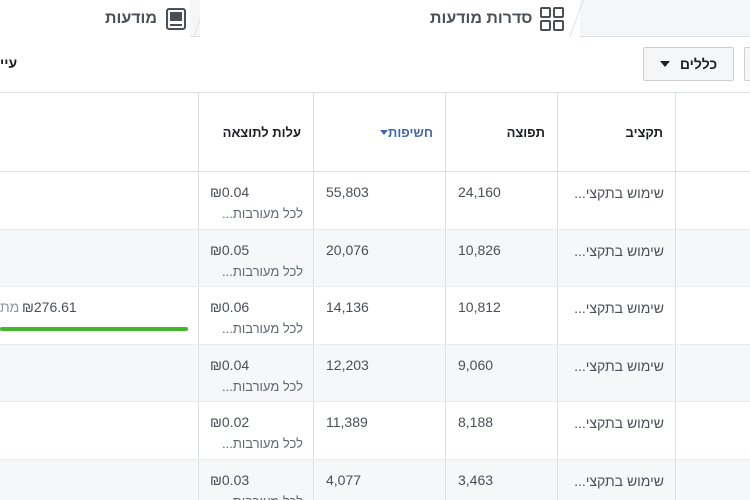 Image resolution: width=750 pixels, height=500 pixels. What do you see at coordinates (479, 307) in the screenshot?
I see `reach-value: 10,812` at bounding box center [479, 307].